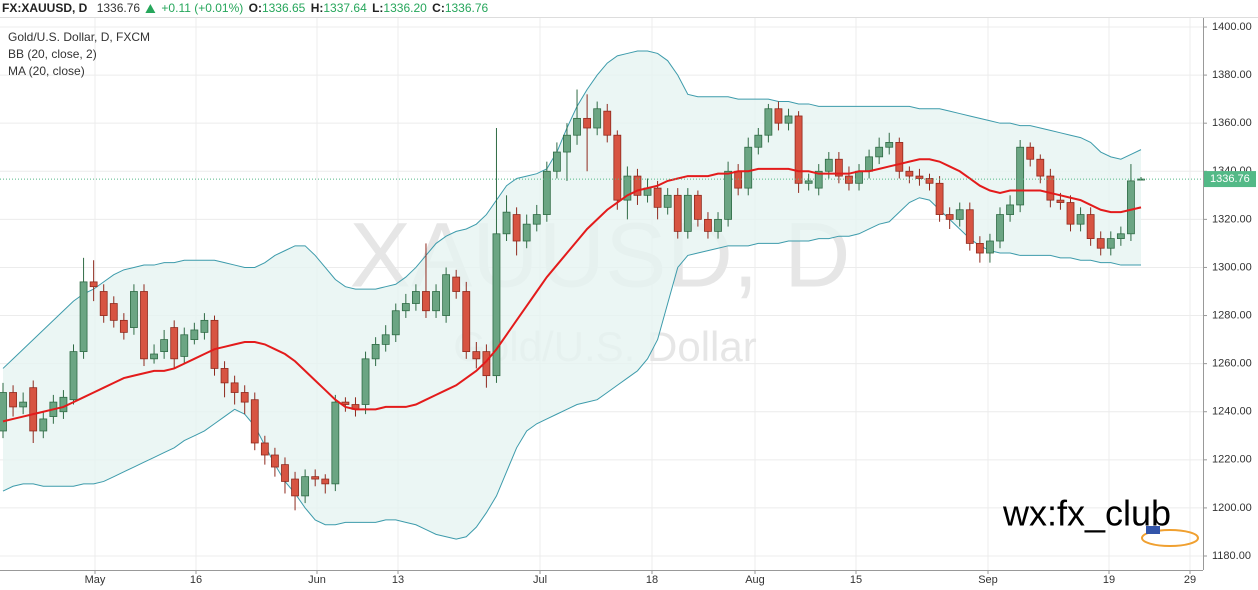 Image resolution: width=1258 pixels, height=590 pixels. I want to click on y-tick-label: 1220.00, so click(1232, 460).